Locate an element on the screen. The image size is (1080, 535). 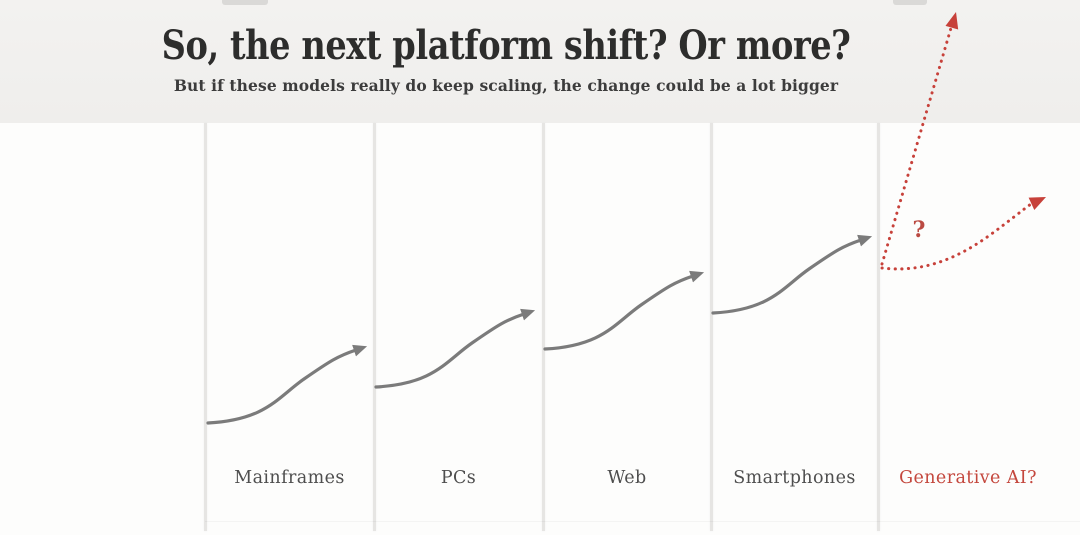
bottom-rule is located at coordinates (642, 521).